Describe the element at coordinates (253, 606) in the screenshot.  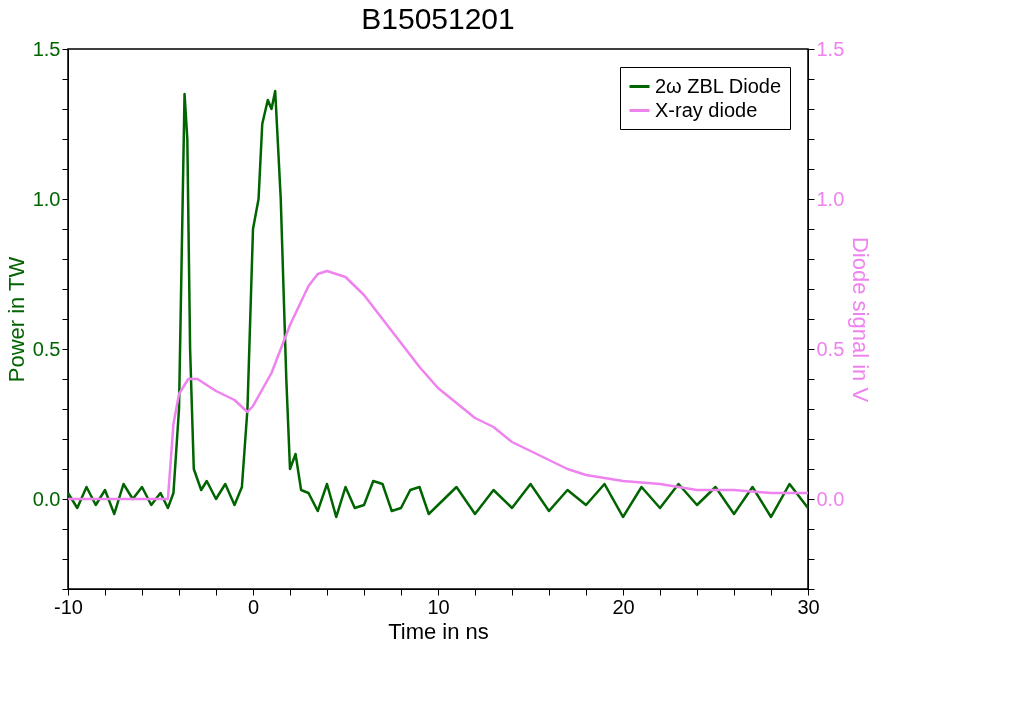
I see `x-tick-label: 0` at that location.